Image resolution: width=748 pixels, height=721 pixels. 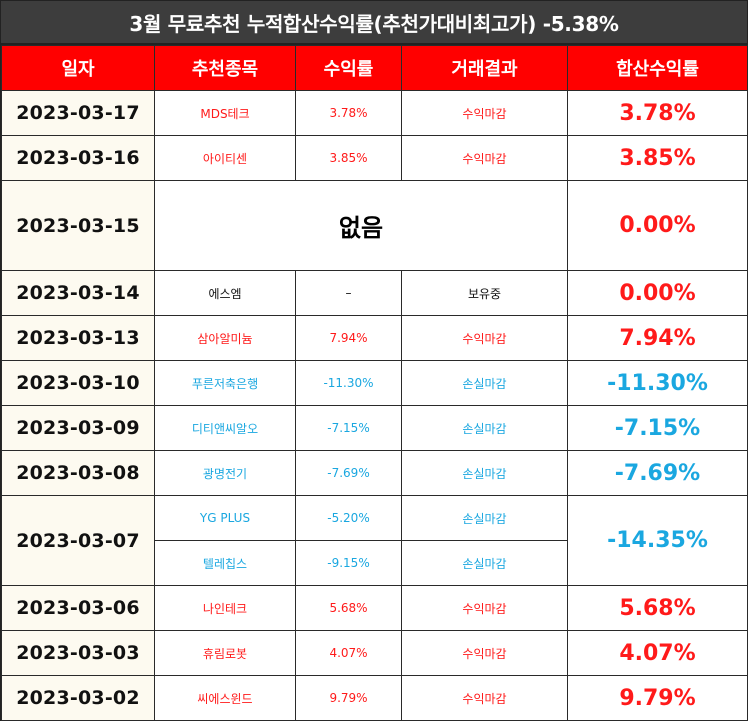 I want to click on row-date: 2023-03-09, so click(x=78, y=428).